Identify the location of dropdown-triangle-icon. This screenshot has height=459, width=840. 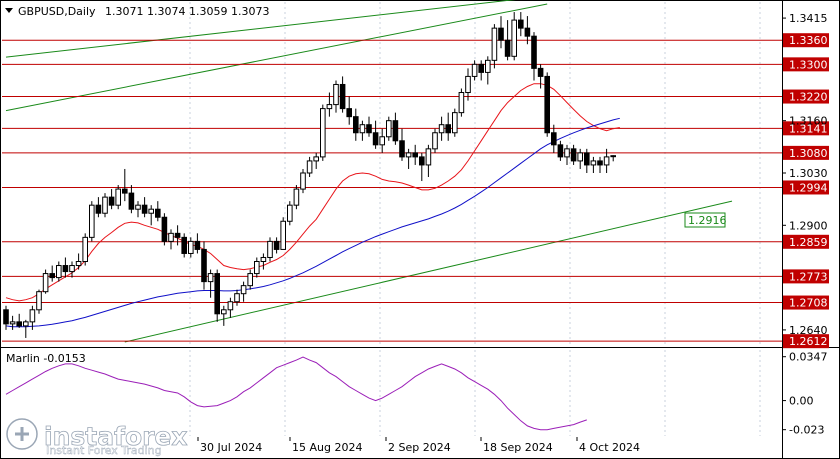
(9, 10).